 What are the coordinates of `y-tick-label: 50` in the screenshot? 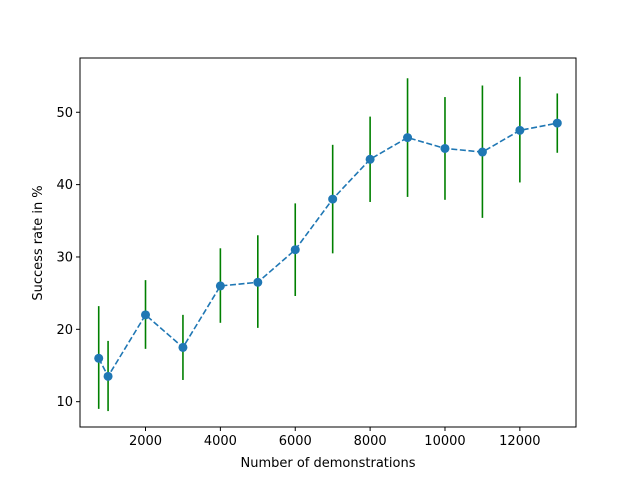 It's located at (64, 113).